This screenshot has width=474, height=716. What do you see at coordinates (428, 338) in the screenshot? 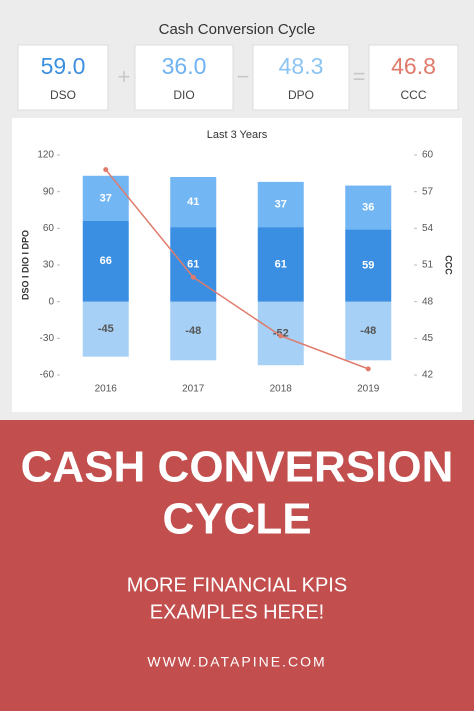
I see `y2-tick-label: 45` at bounding box center [428, 338].